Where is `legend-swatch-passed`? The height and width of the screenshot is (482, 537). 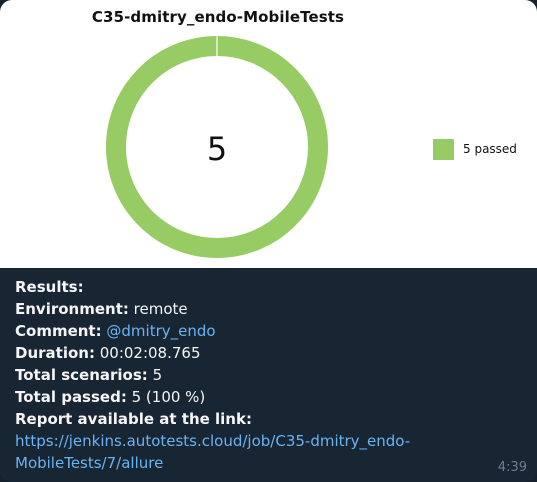
legend-swatch-passed is located at coordinates (443, 149).